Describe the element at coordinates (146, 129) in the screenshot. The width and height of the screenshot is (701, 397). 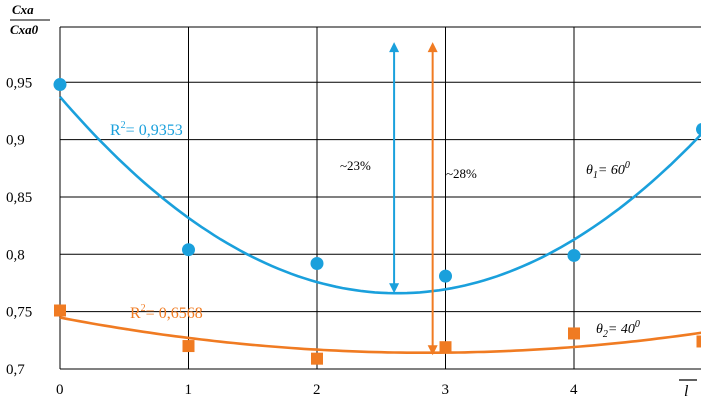
I see `r2-label-blue: R2= 0,9353` at that location.